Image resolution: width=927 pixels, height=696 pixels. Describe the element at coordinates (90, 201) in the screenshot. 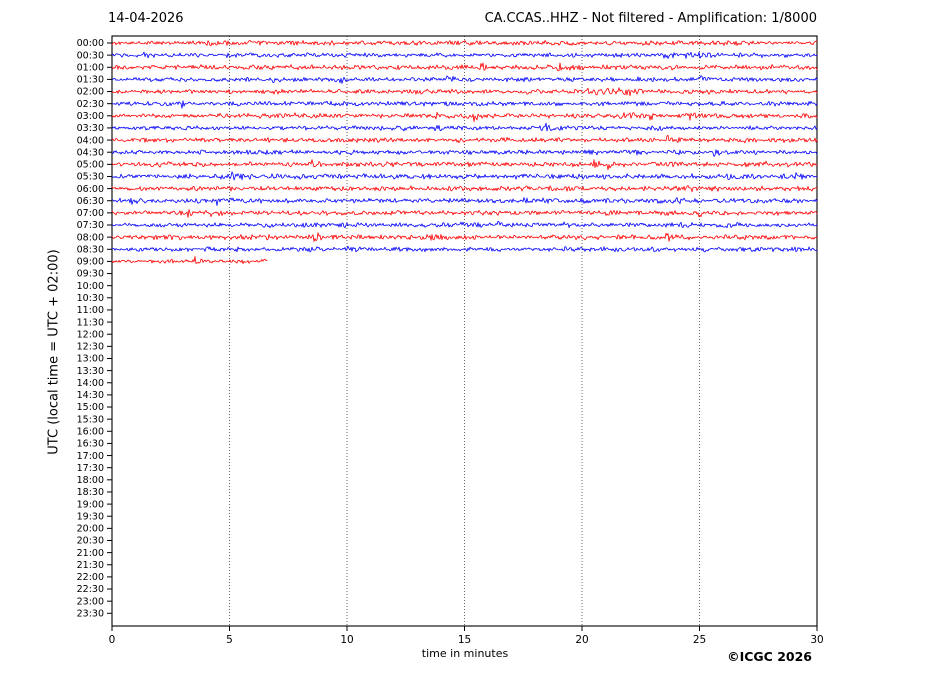

I see `y-tick-label: 06:30` at that location.